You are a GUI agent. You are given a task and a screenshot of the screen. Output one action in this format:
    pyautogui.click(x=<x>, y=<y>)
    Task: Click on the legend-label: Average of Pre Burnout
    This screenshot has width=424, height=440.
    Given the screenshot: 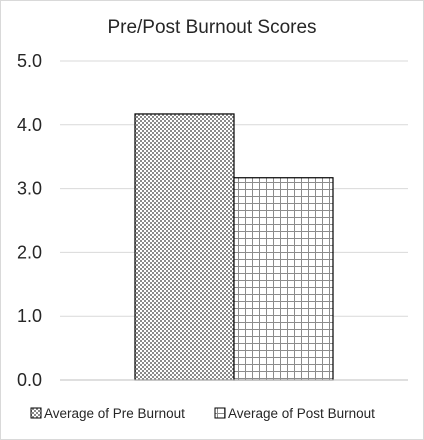 What is the action you would take?
    pyautogui.click(x=114, y=413)
    